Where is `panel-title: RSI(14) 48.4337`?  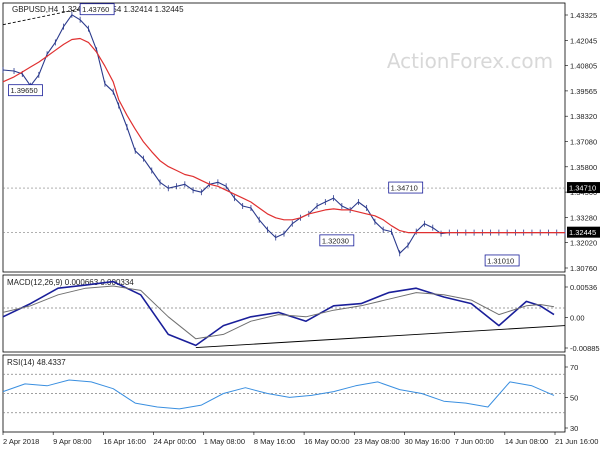
panel-title: RSI(14) 48.4337 is located at coordinates (36, 362).